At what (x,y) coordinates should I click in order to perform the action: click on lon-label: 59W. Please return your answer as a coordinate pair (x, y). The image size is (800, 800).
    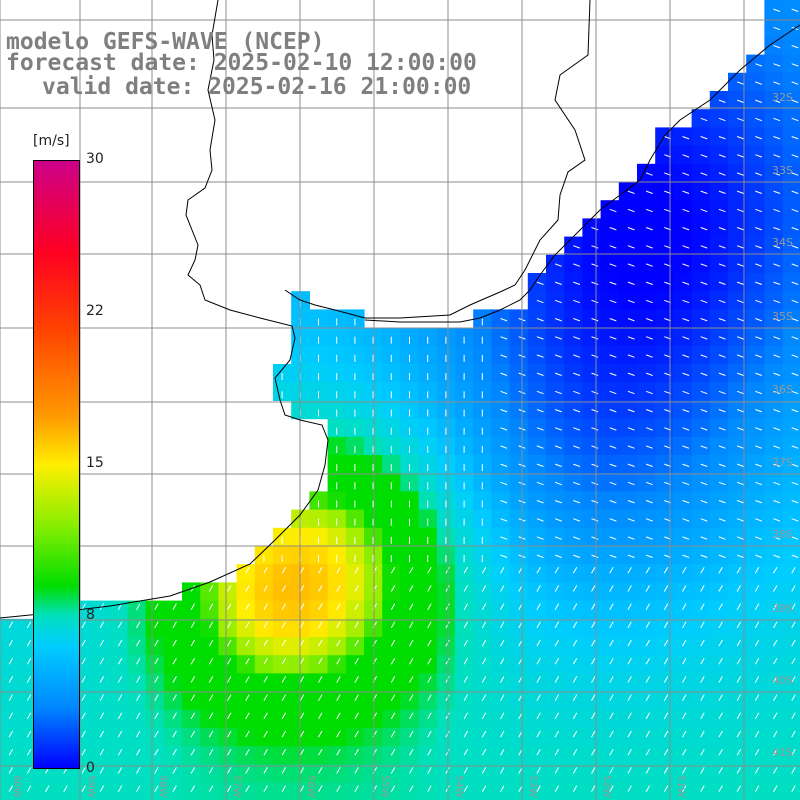
    Looking at the image, I should click on (90, 786).